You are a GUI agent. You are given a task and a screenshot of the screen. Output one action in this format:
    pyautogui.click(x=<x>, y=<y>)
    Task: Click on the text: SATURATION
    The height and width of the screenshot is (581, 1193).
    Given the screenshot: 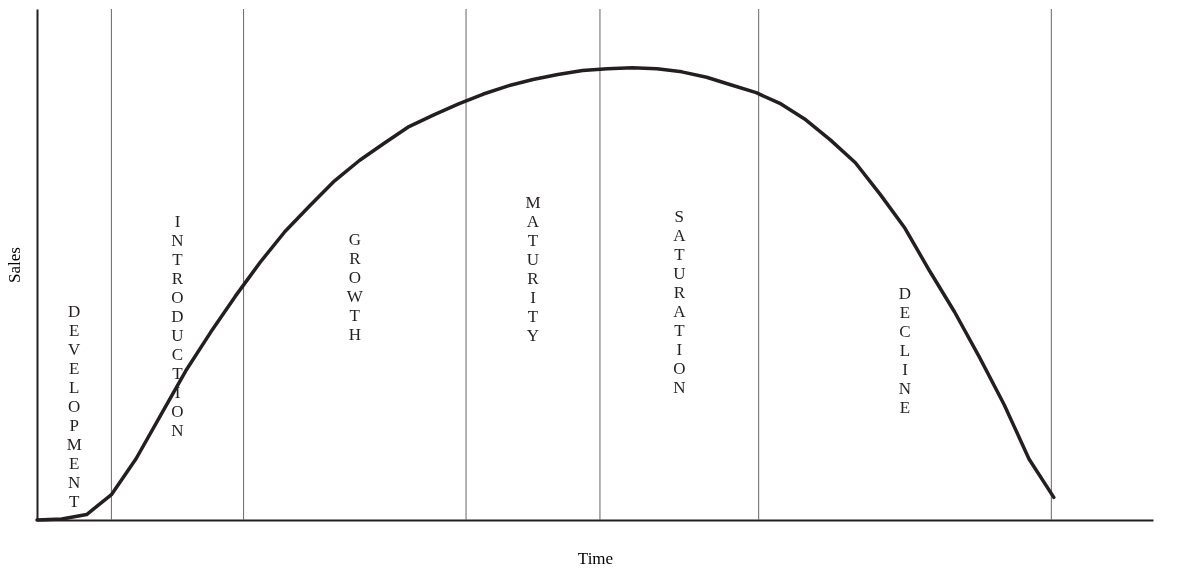 What is the action you would take?
    pyautogui.click(x=679, y=302)
    